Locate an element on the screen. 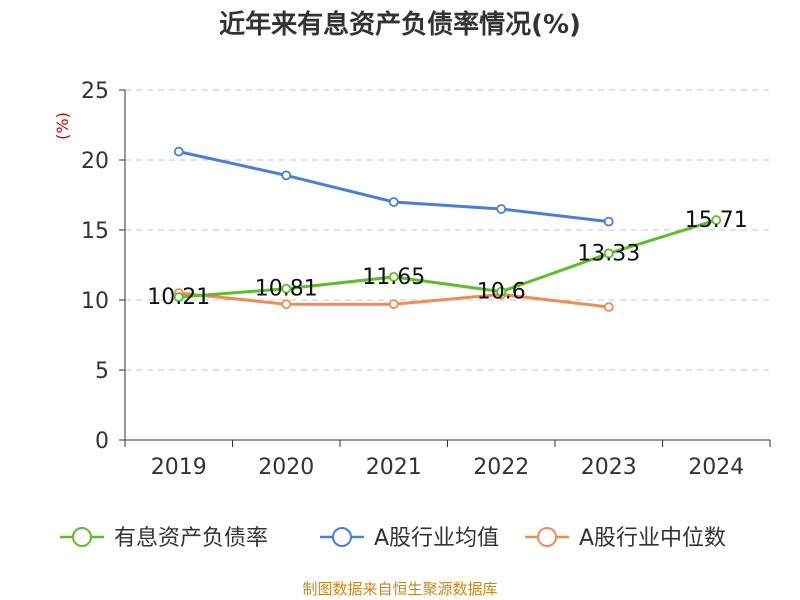 The width and height of the screenshot is (800, 600). data-label: 10.6 is located at coordinates (501, 292).